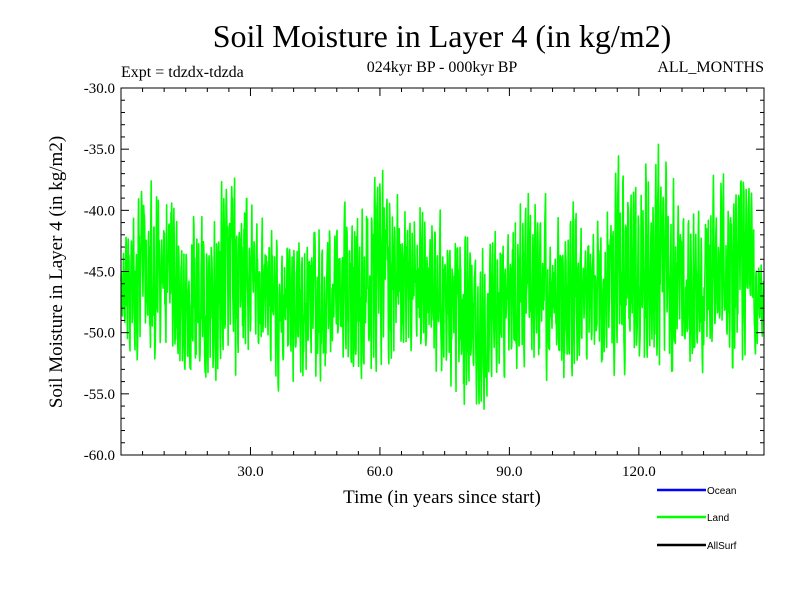 This screenshot has width=800, height=600. Describe the element at coordinates (639, 472) in the screenshot. I see `x-tick-label: 120.0` at that location.